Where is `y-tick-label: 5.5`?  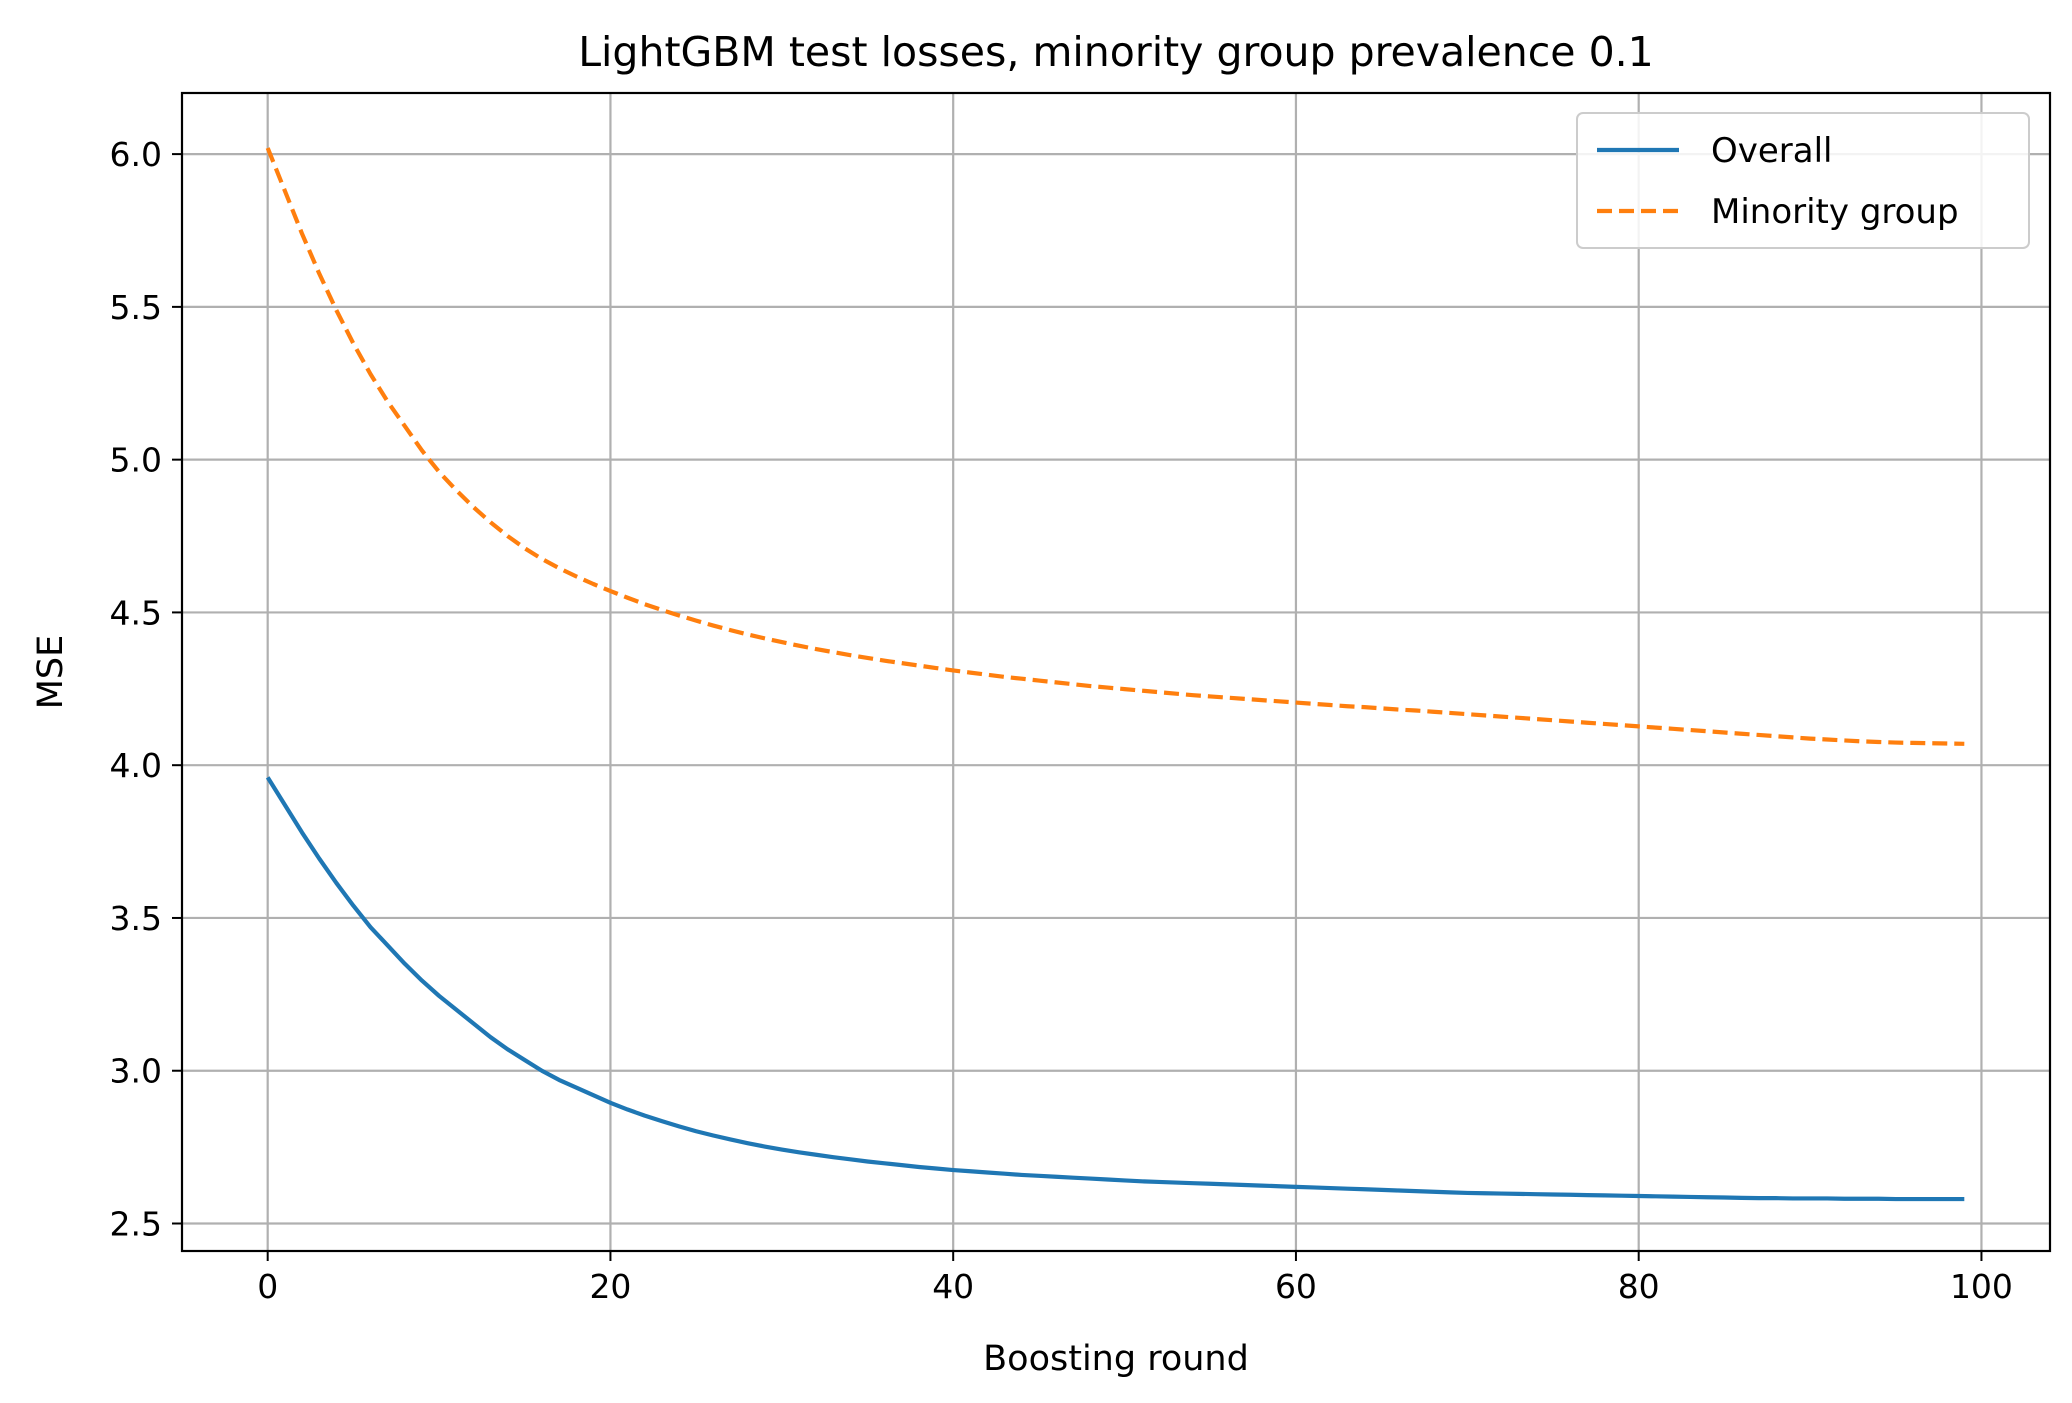 y-tick-label: 5.5 is located at coordinates (136, 307).